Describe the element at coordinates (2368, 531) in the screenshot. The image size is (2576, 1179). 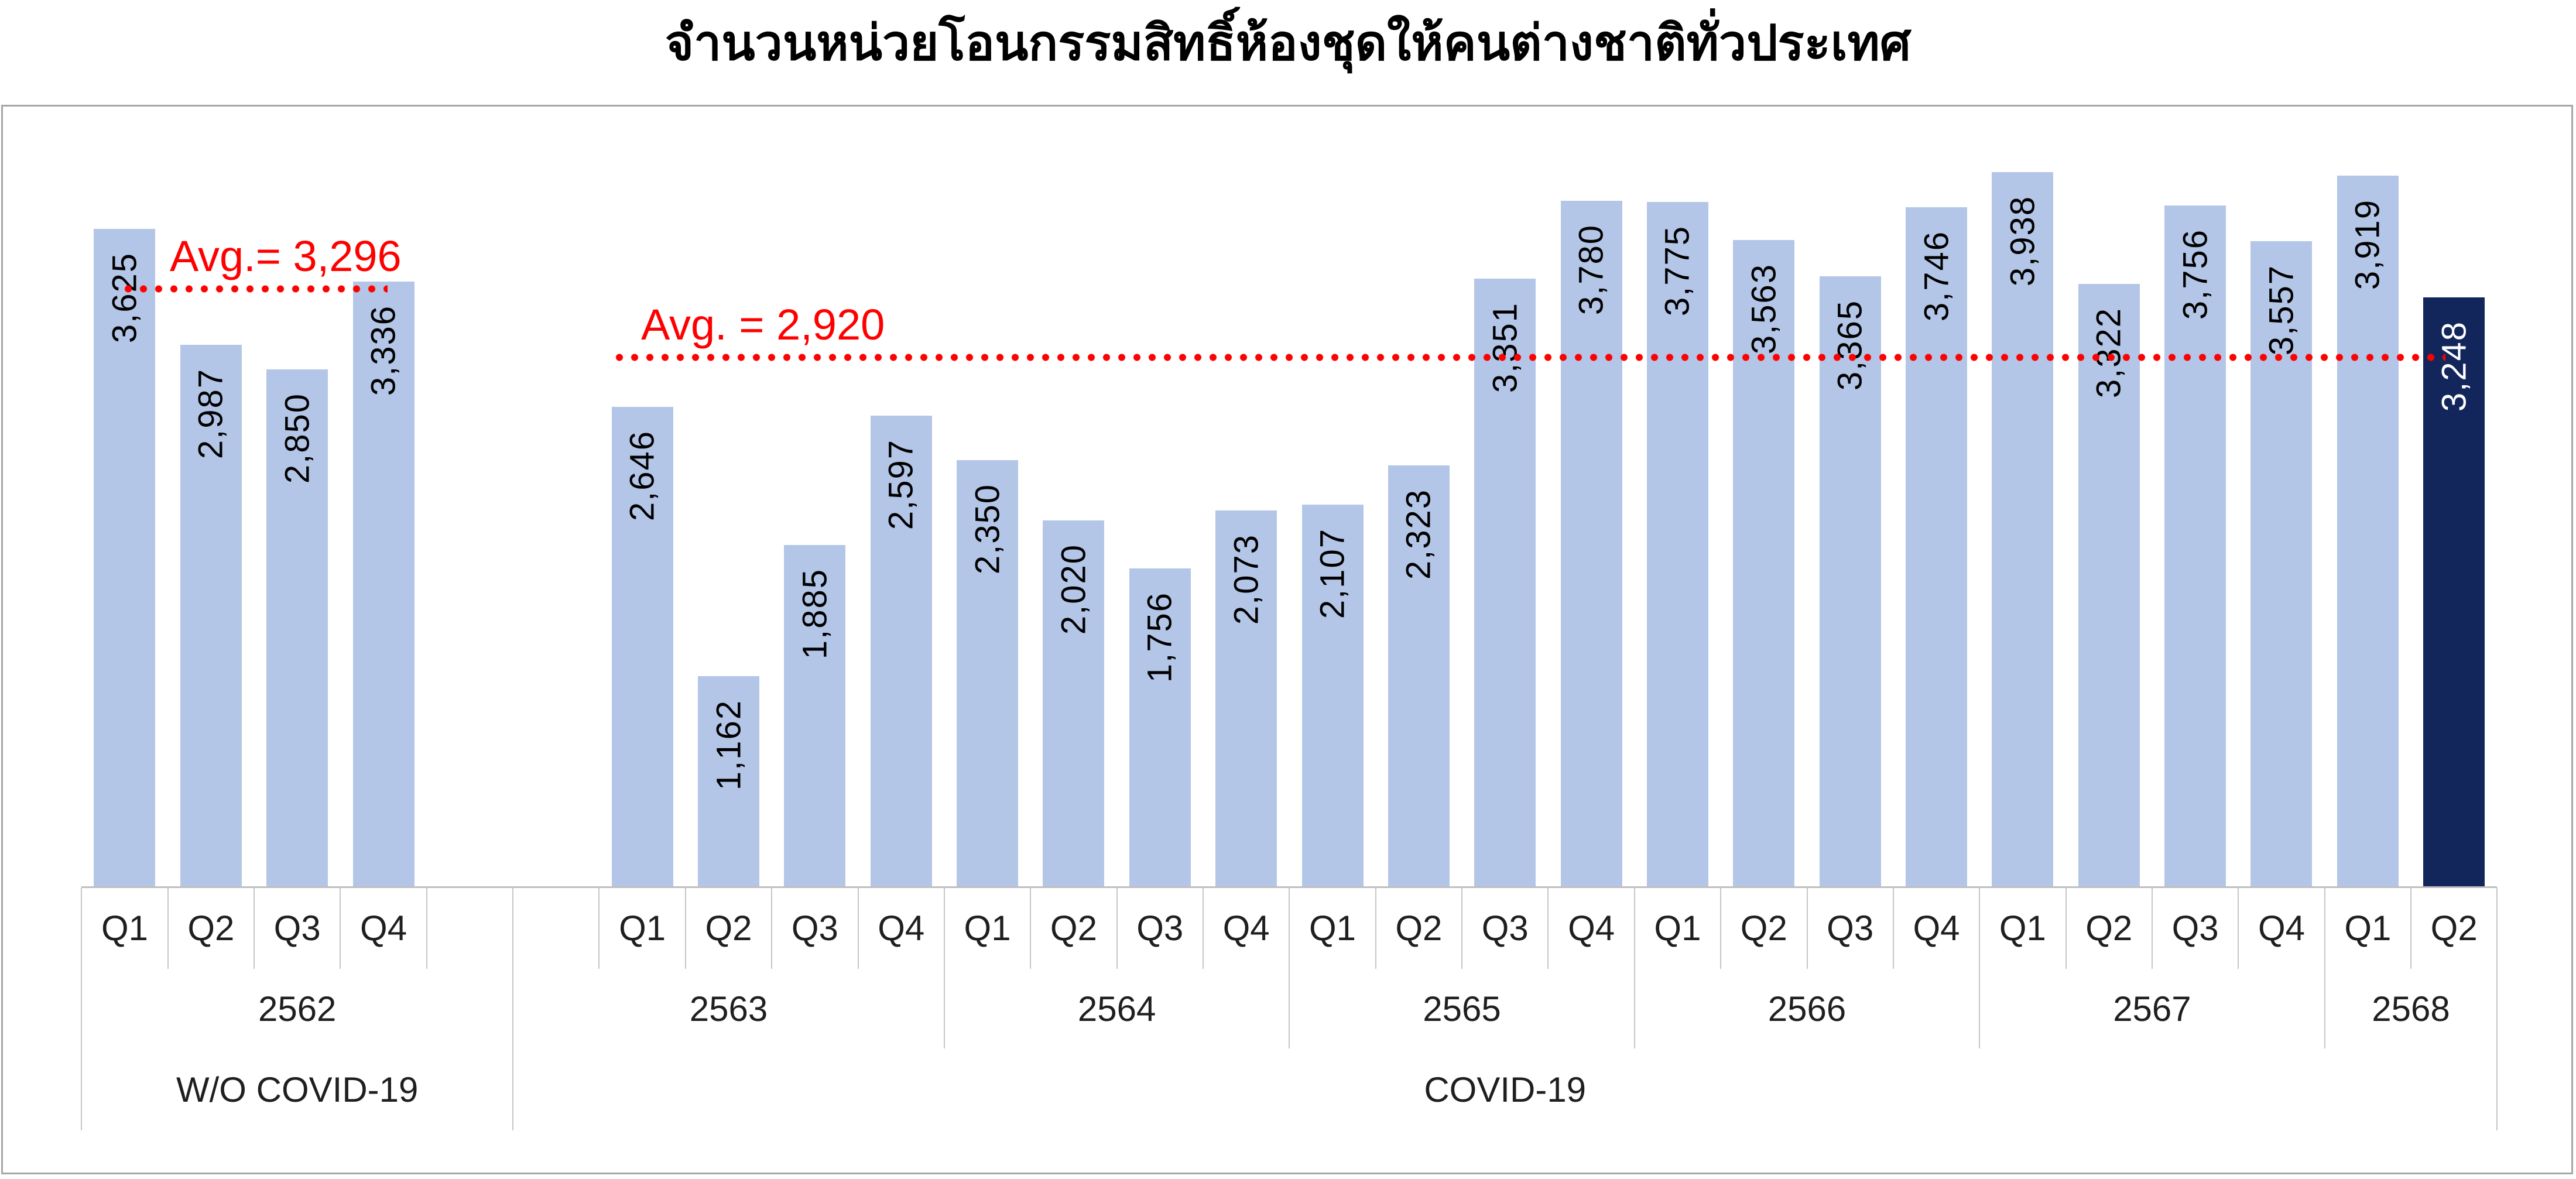
I see `bar-2568-Q1: 3,919` at that location.